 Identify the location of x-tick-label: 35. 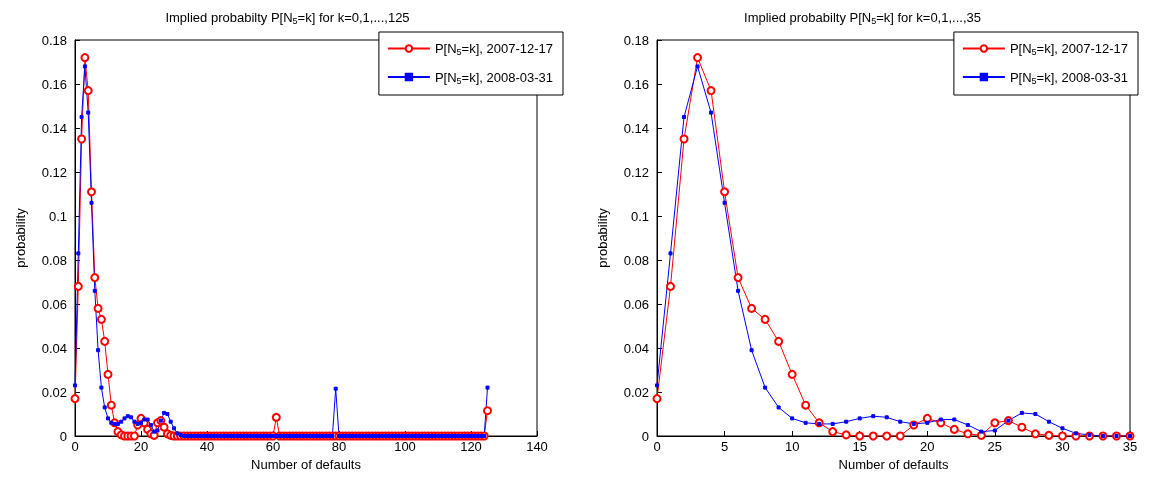
(1130, 446).